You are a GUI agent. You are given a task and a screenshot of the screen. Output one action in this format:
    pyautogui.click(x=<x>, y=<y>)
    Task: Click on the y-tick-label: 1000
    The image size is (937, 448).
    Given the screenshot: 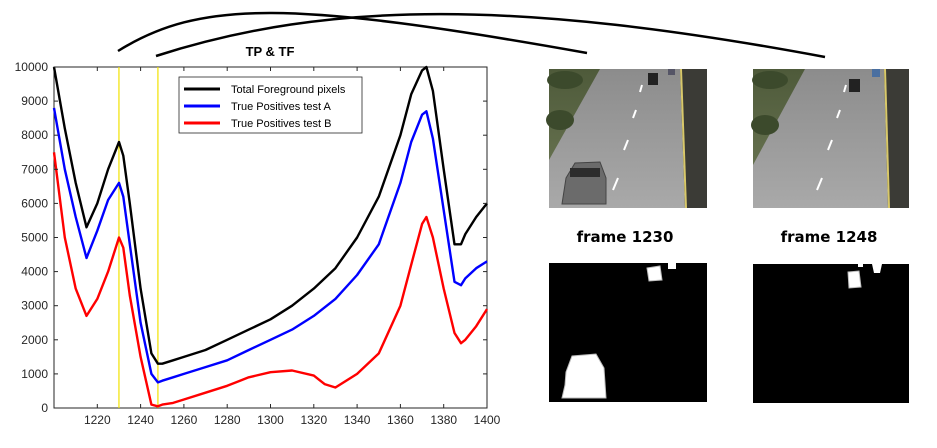 What is the action you would take?
    pyautogui.click(x=34, y=374)
    